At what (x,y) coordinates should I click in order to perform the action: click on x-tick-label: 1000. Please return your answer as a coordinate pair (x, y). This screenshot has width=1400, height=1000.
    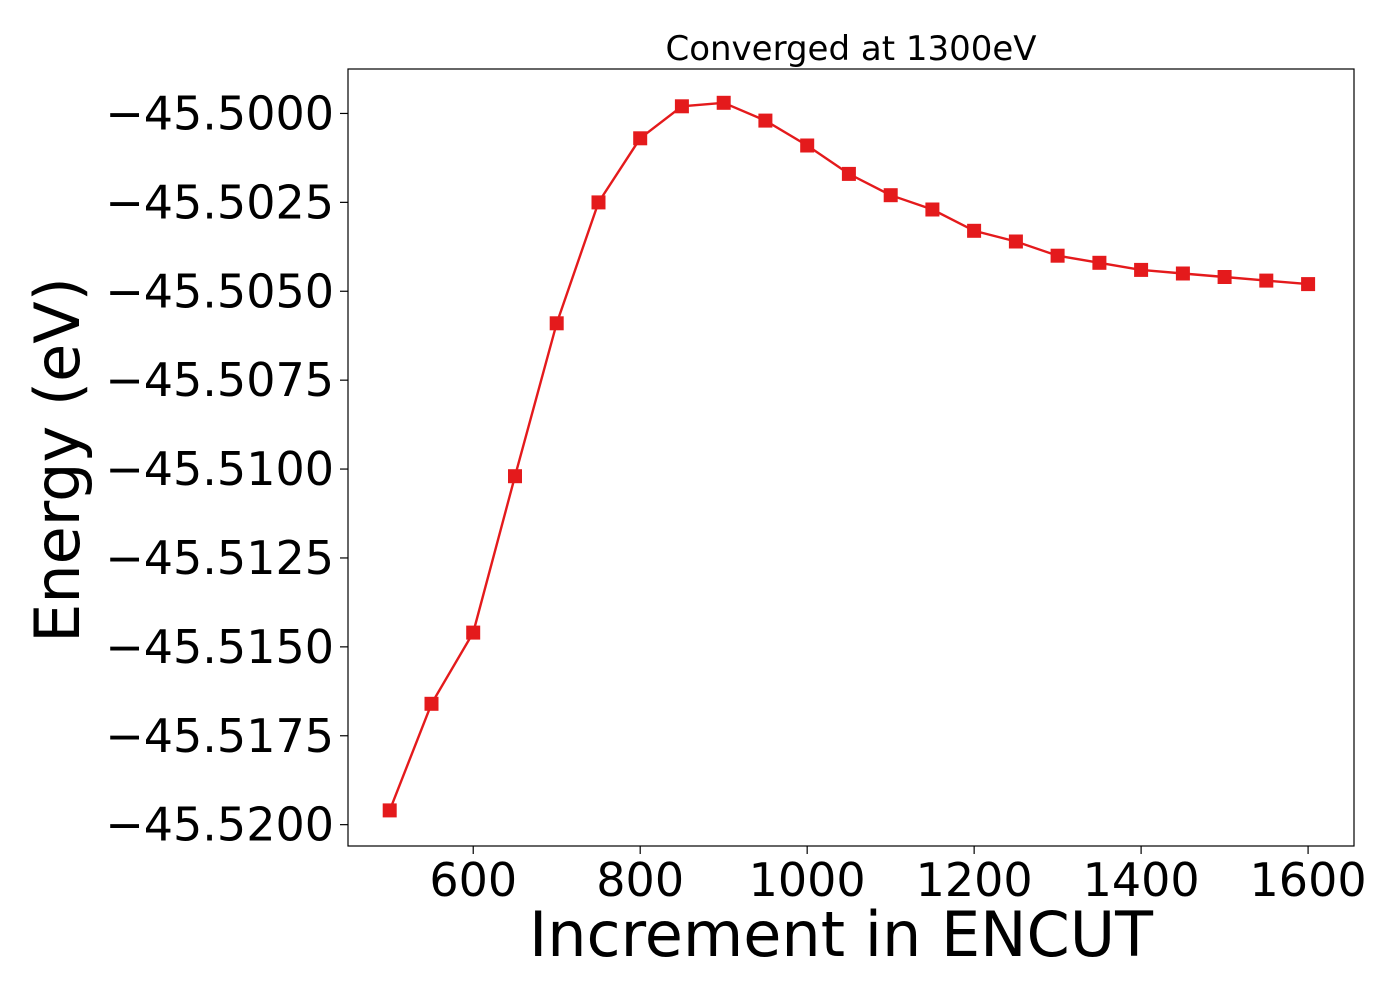
    Looking at the image, I should click on (807, 880).